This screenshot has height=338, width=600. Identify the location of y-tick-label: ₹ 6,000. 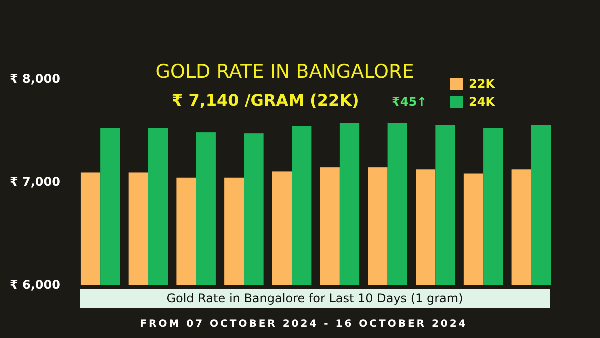
(35, 285).